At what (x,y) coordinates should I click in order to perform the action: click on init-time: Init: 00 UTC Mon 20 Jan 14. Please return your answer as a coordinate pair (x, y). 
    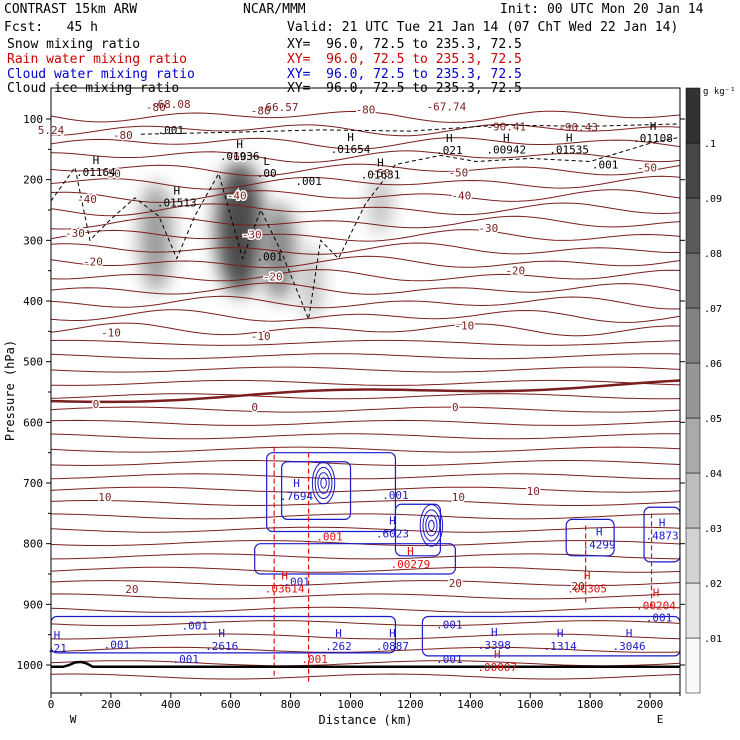
    Looking at the image, I should click on (602, 9).